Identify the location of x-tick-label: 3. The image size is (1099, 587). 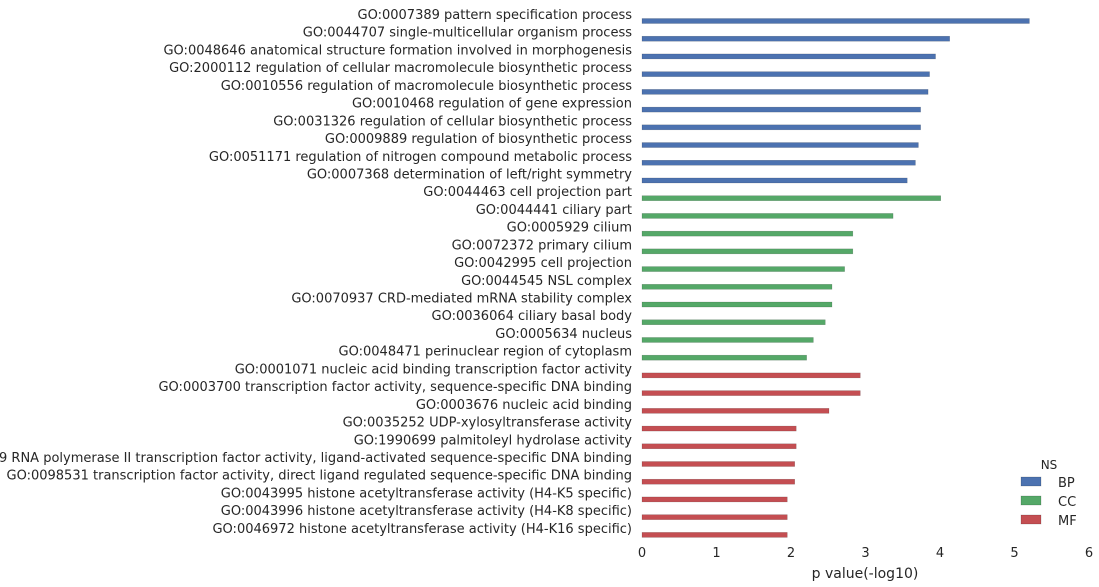
(865, 553).